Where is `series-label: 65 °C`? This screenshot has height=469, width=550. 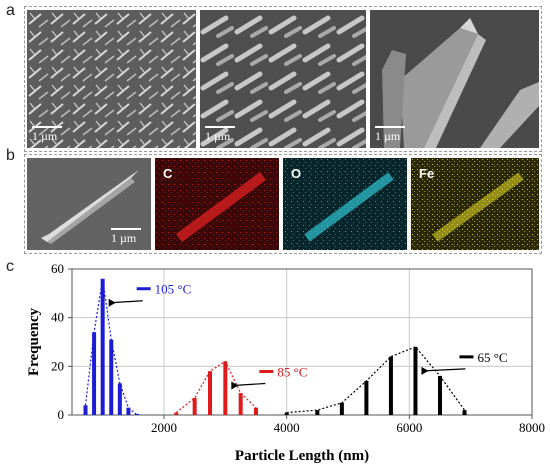 series-label: 65 °C is located at coordinates (492, 357).